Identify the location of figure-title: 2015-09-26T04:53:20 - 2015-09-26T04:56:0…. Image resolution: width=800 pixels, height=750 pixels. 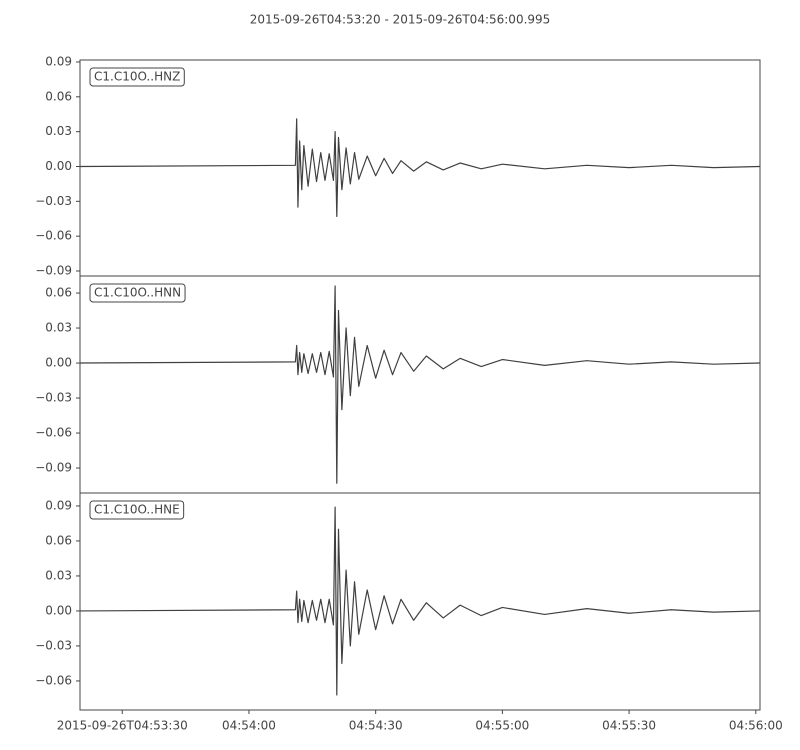
(400, 20).